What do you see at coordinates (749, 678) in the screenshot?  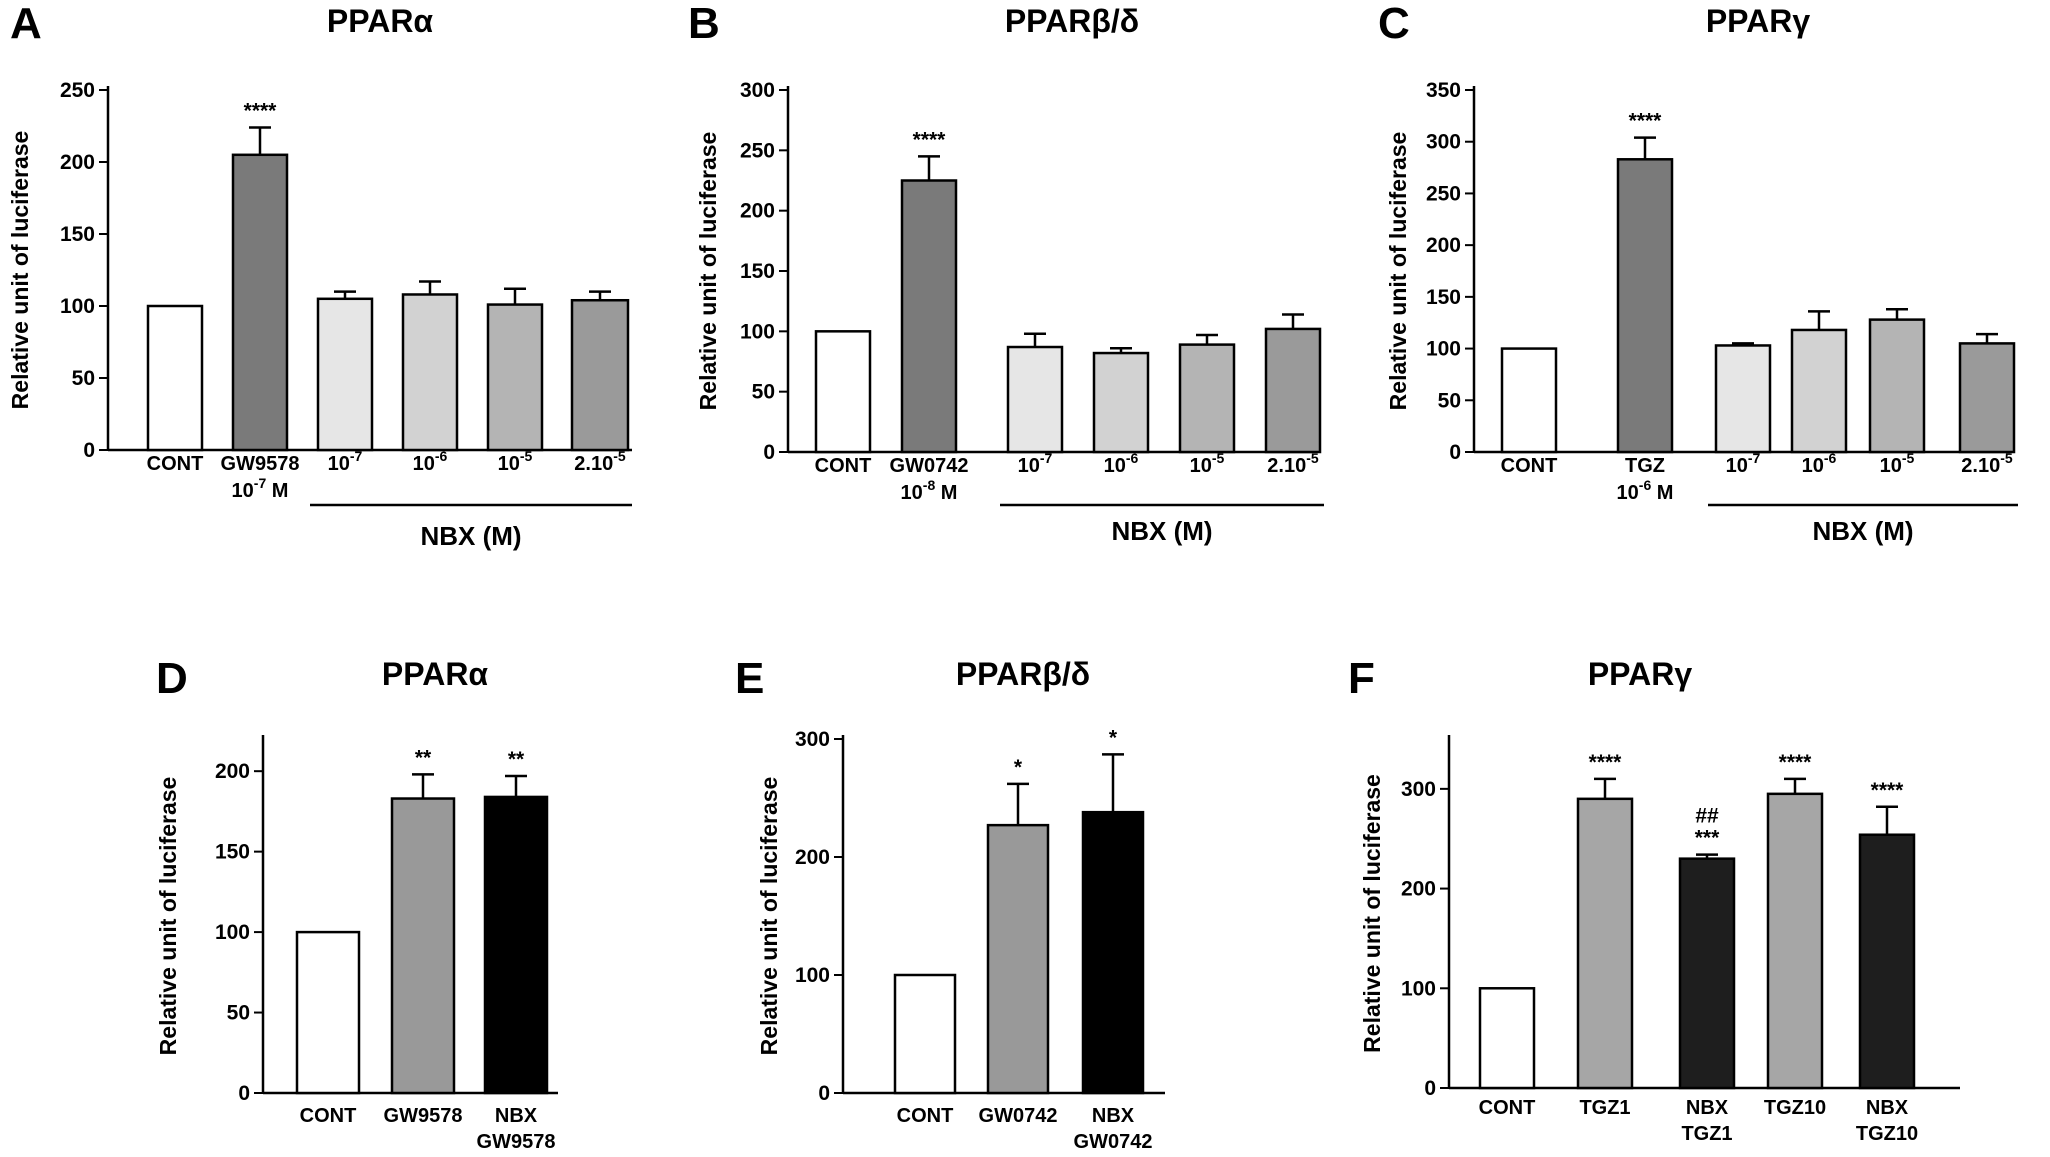 I see `panel-letter: E` at bounding box center [749, 678].